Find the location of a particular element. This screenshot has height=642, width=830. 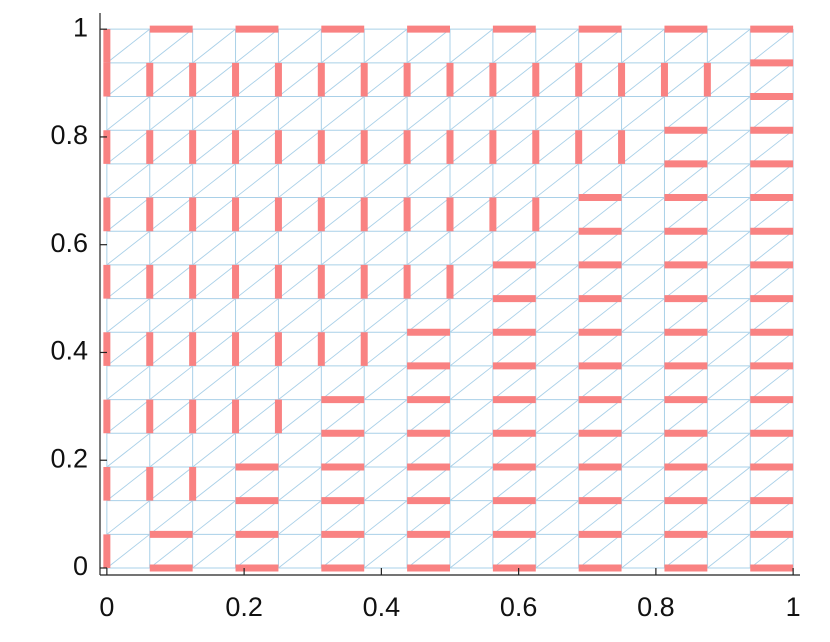

x-tick-label: 0.2 is located at coordinates (244, 607).